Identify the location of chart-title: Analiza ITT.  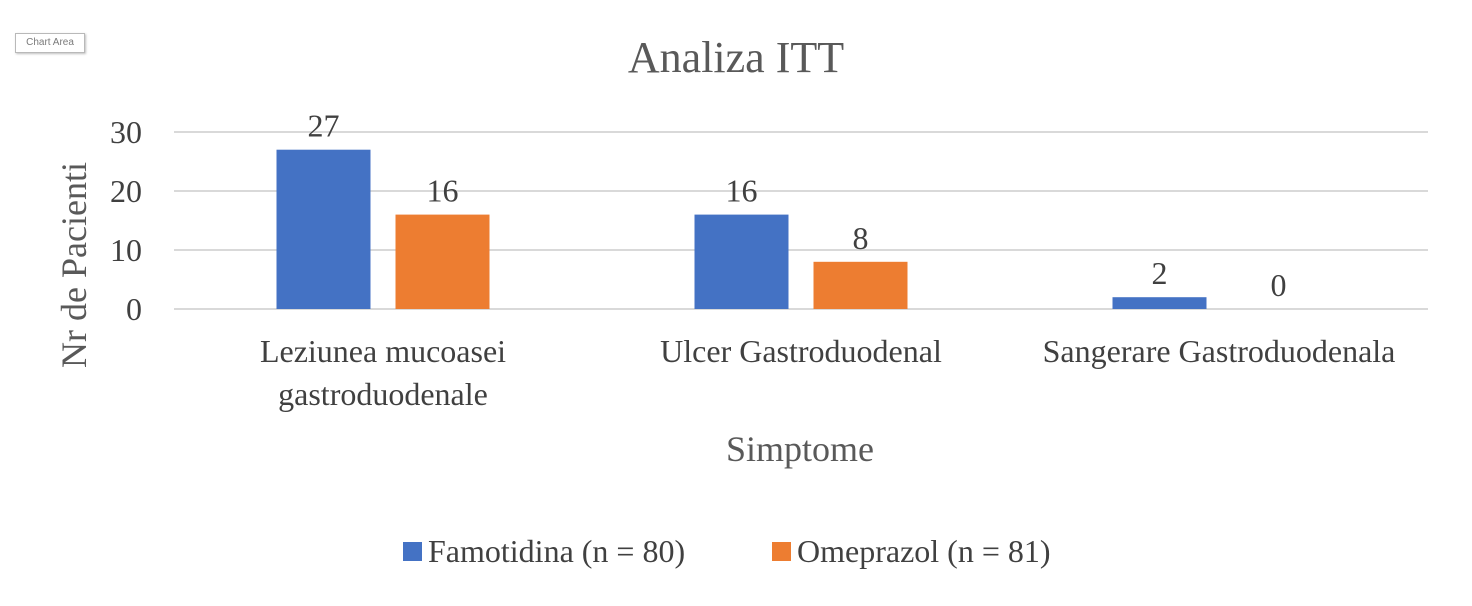
(736, 57).